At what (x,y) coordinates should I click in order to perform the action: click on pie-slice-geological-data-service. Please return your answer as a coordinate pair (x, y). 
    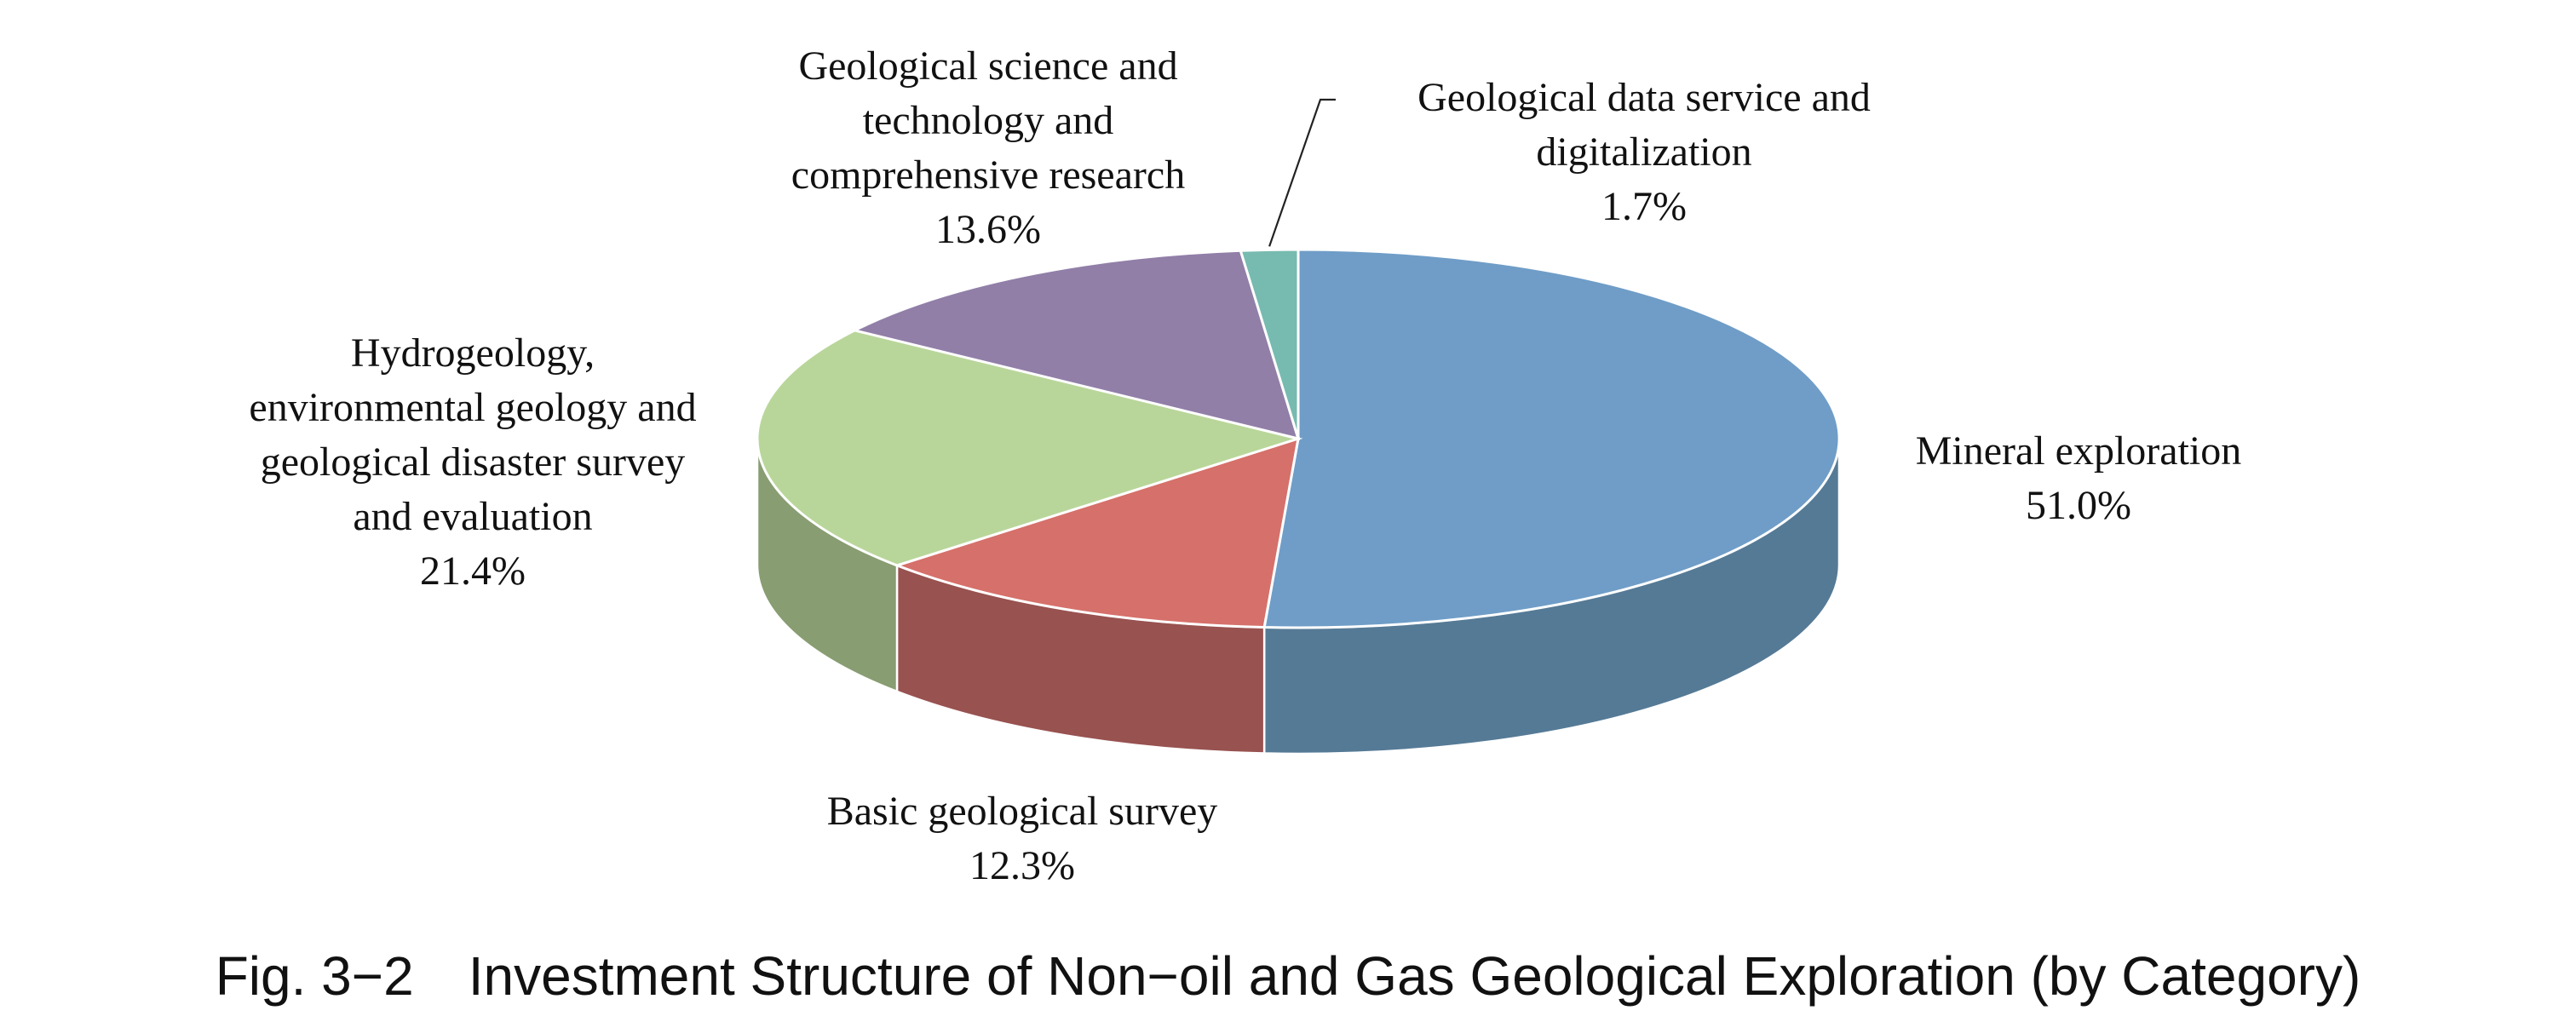
    Looking at the image, I should click on (1269, 343).